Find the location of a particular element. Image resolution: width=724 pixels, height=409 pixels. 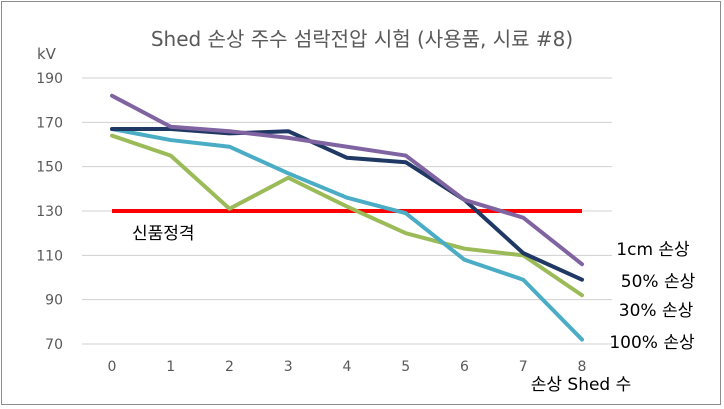

series-labels: 1cm 손상 50% 손상 30% 손상 100% 손상 is located at coordinates (652, 296).